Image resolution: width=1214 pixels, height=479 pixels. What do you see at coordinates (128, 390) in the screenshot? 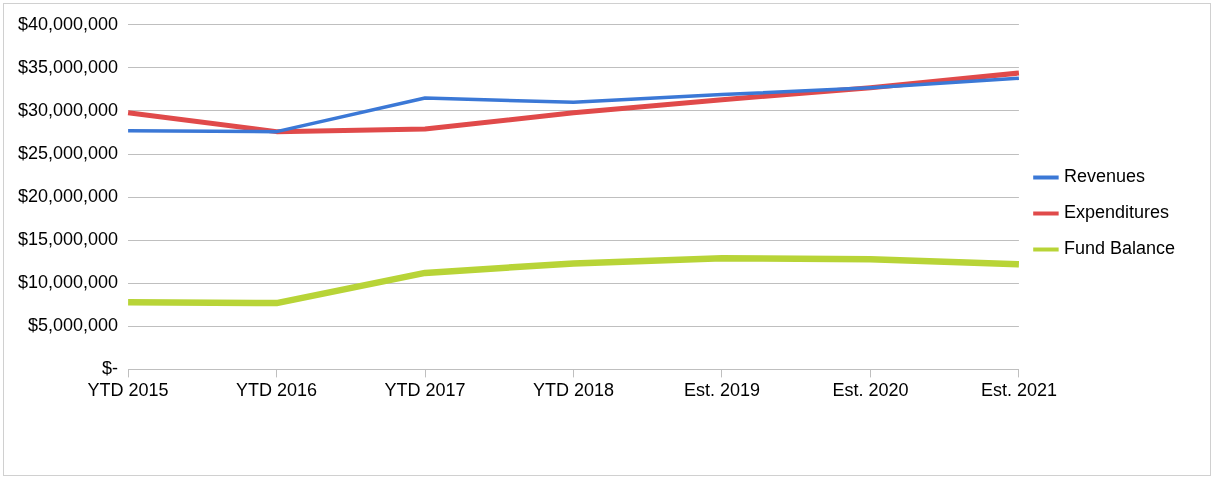
I see `x-tick-label: YTD 2015` at bounding box center [128, 390].